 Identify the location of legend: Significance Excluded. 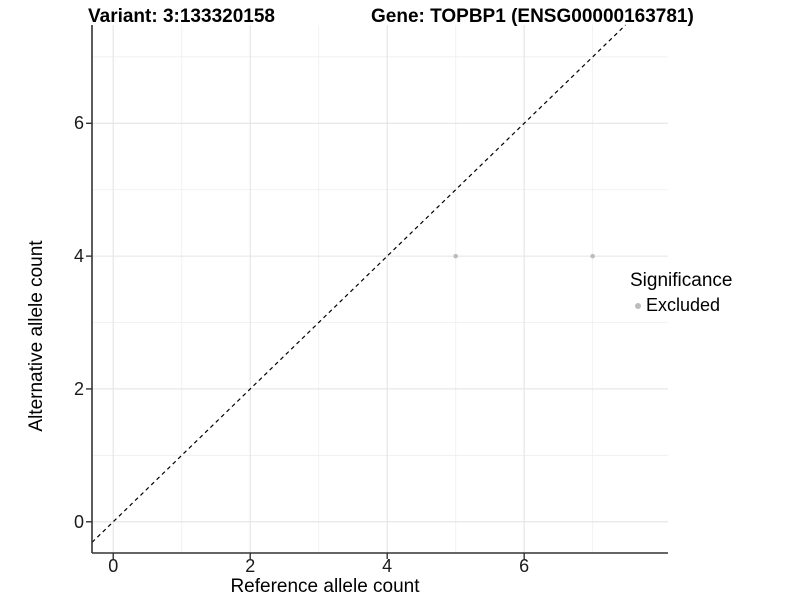
(681, 293).